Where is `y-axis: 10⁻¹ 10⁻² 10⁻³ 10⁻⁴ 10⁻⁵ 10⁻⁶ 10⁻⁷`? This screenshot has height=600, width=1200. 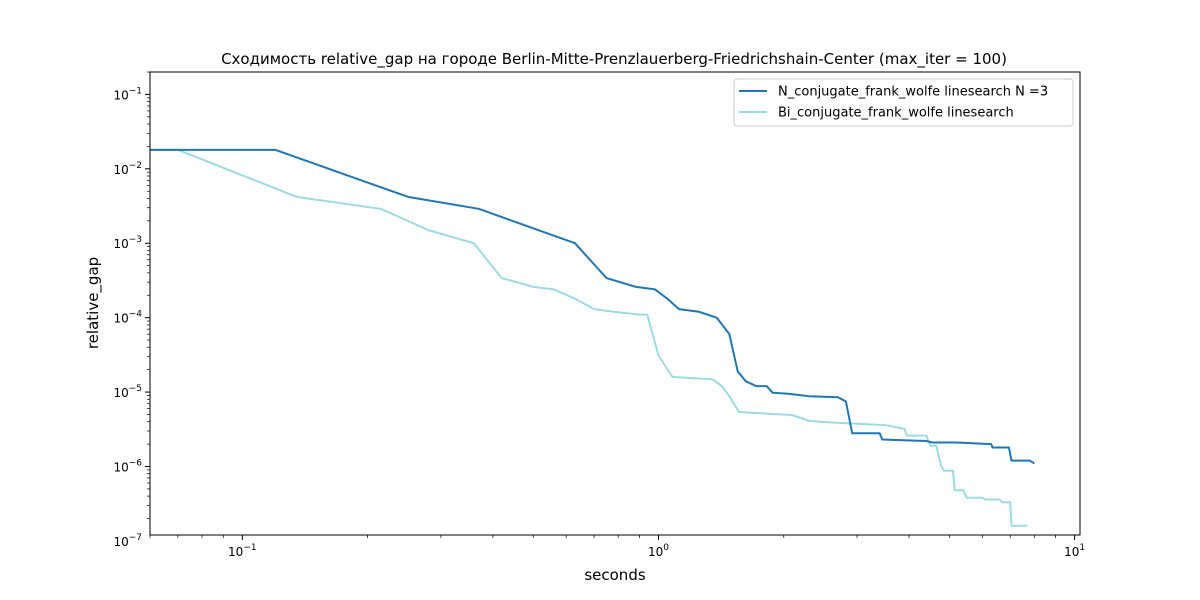
y-axis: 10⁻¹ 10⁻² 10⁻³ 10⁻⁴ 10⁻⁵ 10⁻⁶ 10⁻⁷ is located at coordinates (131, 310).